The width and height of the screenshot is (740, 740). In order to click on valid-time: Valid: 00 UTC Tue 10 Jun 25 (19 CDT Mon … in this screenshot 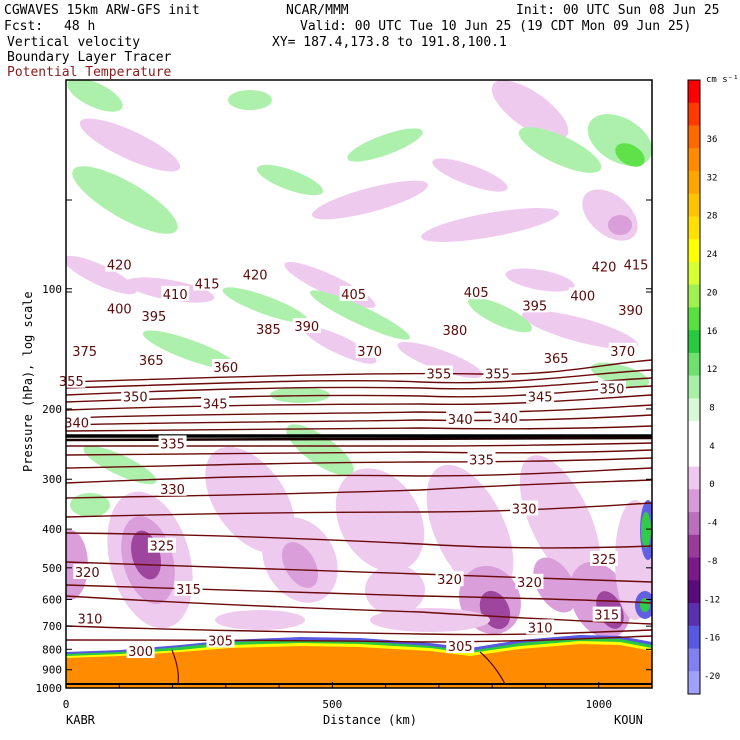, I will do `click(496, 26)`.